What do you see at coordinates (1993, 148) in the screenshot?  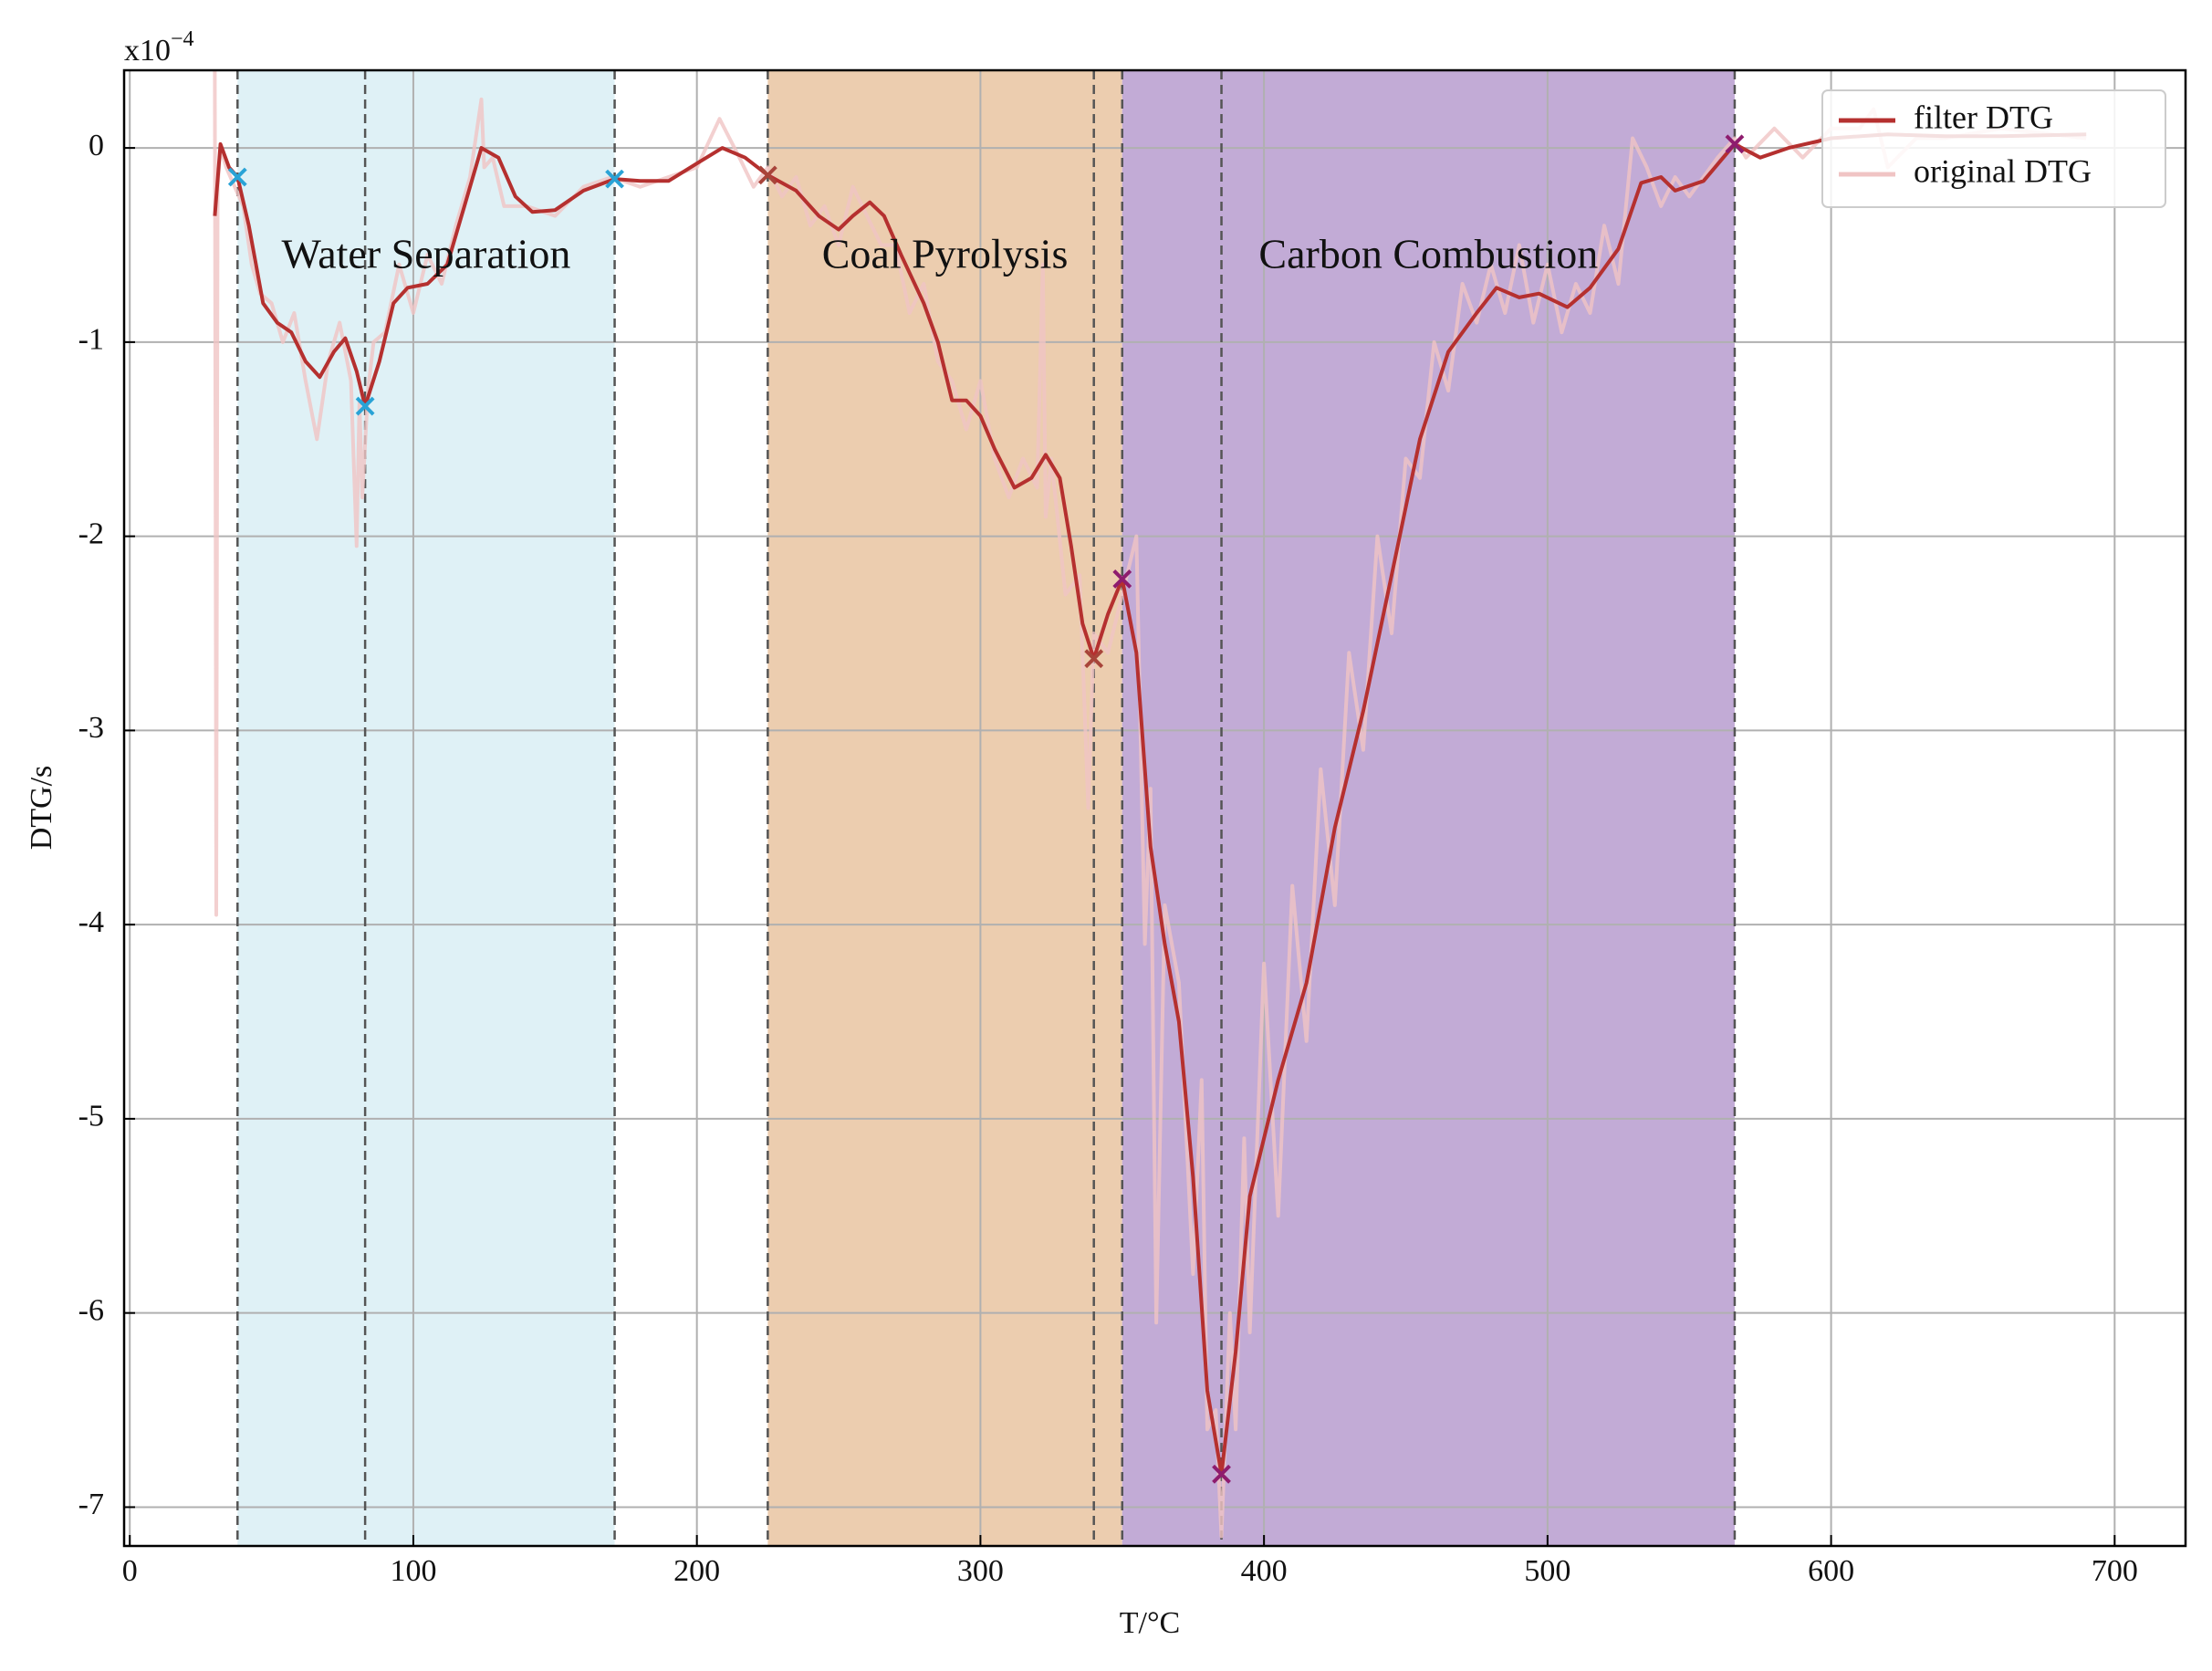 I see `legend-box` at bounding box center [1993, 148].